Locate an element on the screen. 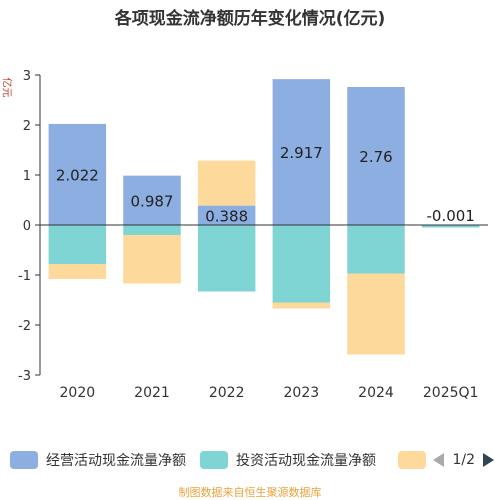 This screenshot has width=500, height=500. bar-2021-s2 is located at coordinates (152, 259).